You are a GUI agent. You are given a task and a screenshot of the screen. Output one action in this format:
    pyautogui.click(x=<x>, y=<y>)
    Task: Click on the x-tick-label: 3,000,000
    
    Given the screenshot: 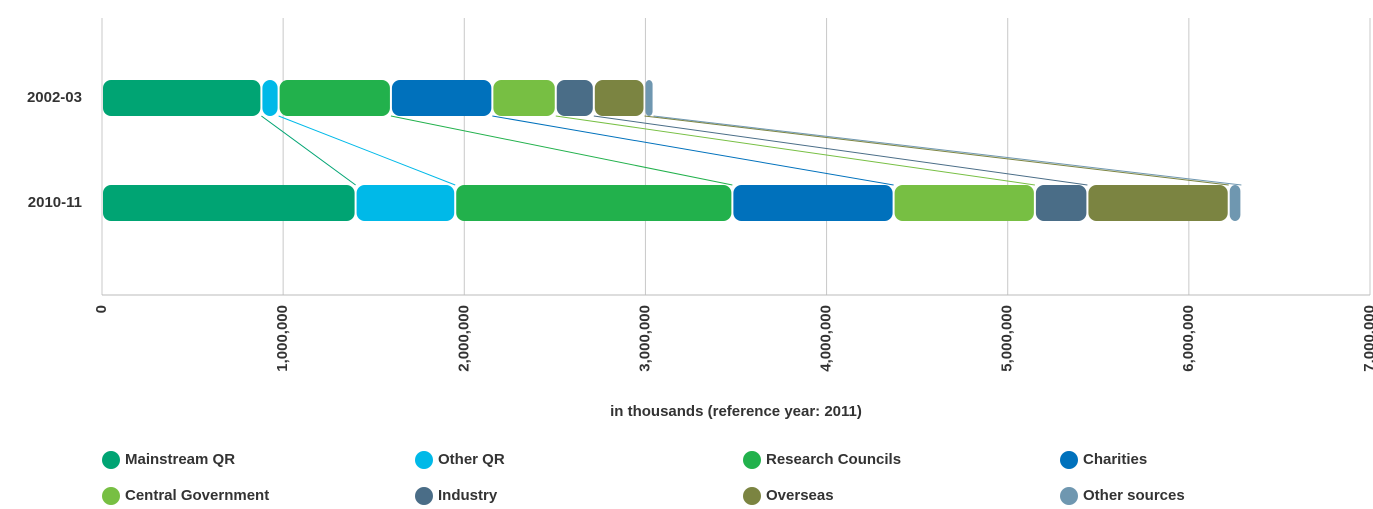 What is the action you would take?
    pyautogui.click(x=644, y=338)
    